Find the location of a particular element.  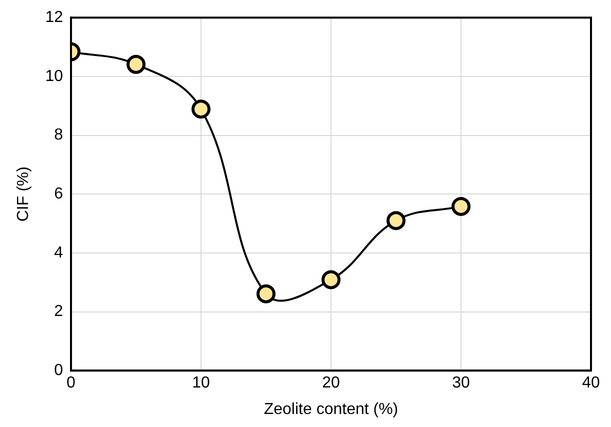

y-tick-label: 12 is located at coordinates (54, 17).